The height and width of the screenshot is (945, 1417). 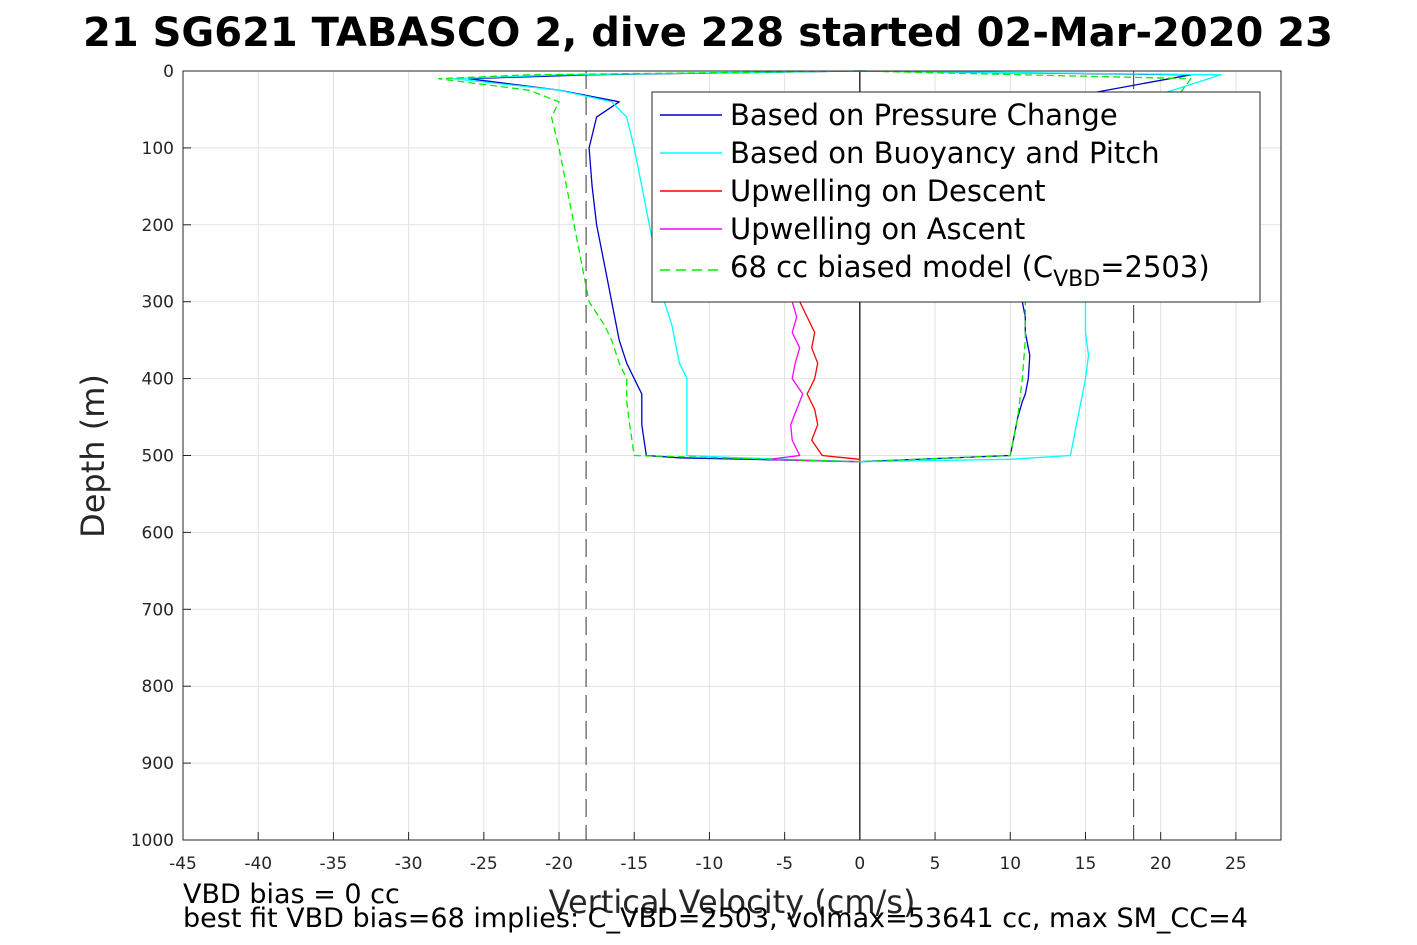 What do you see at coordinates (634, 864) in the screenshot?
I see `x-tick-label: -15` at bounding box center [634, 864].